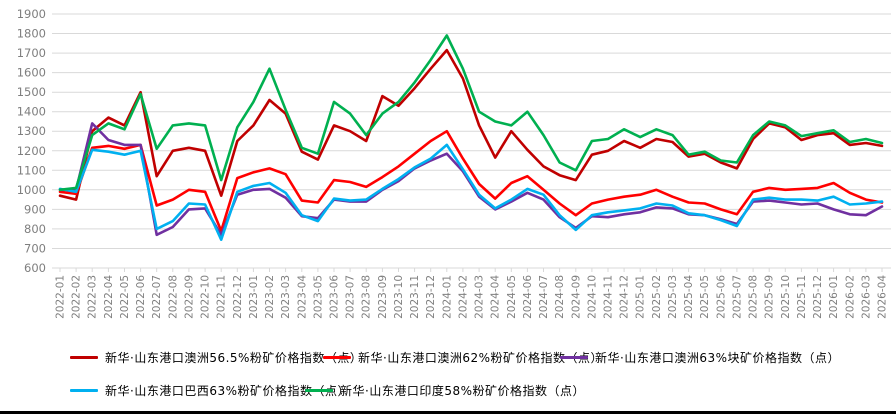 The height and width of the screenshot is (414, 896). I want to click on svg-text: 2023-11, so click(415, 297).